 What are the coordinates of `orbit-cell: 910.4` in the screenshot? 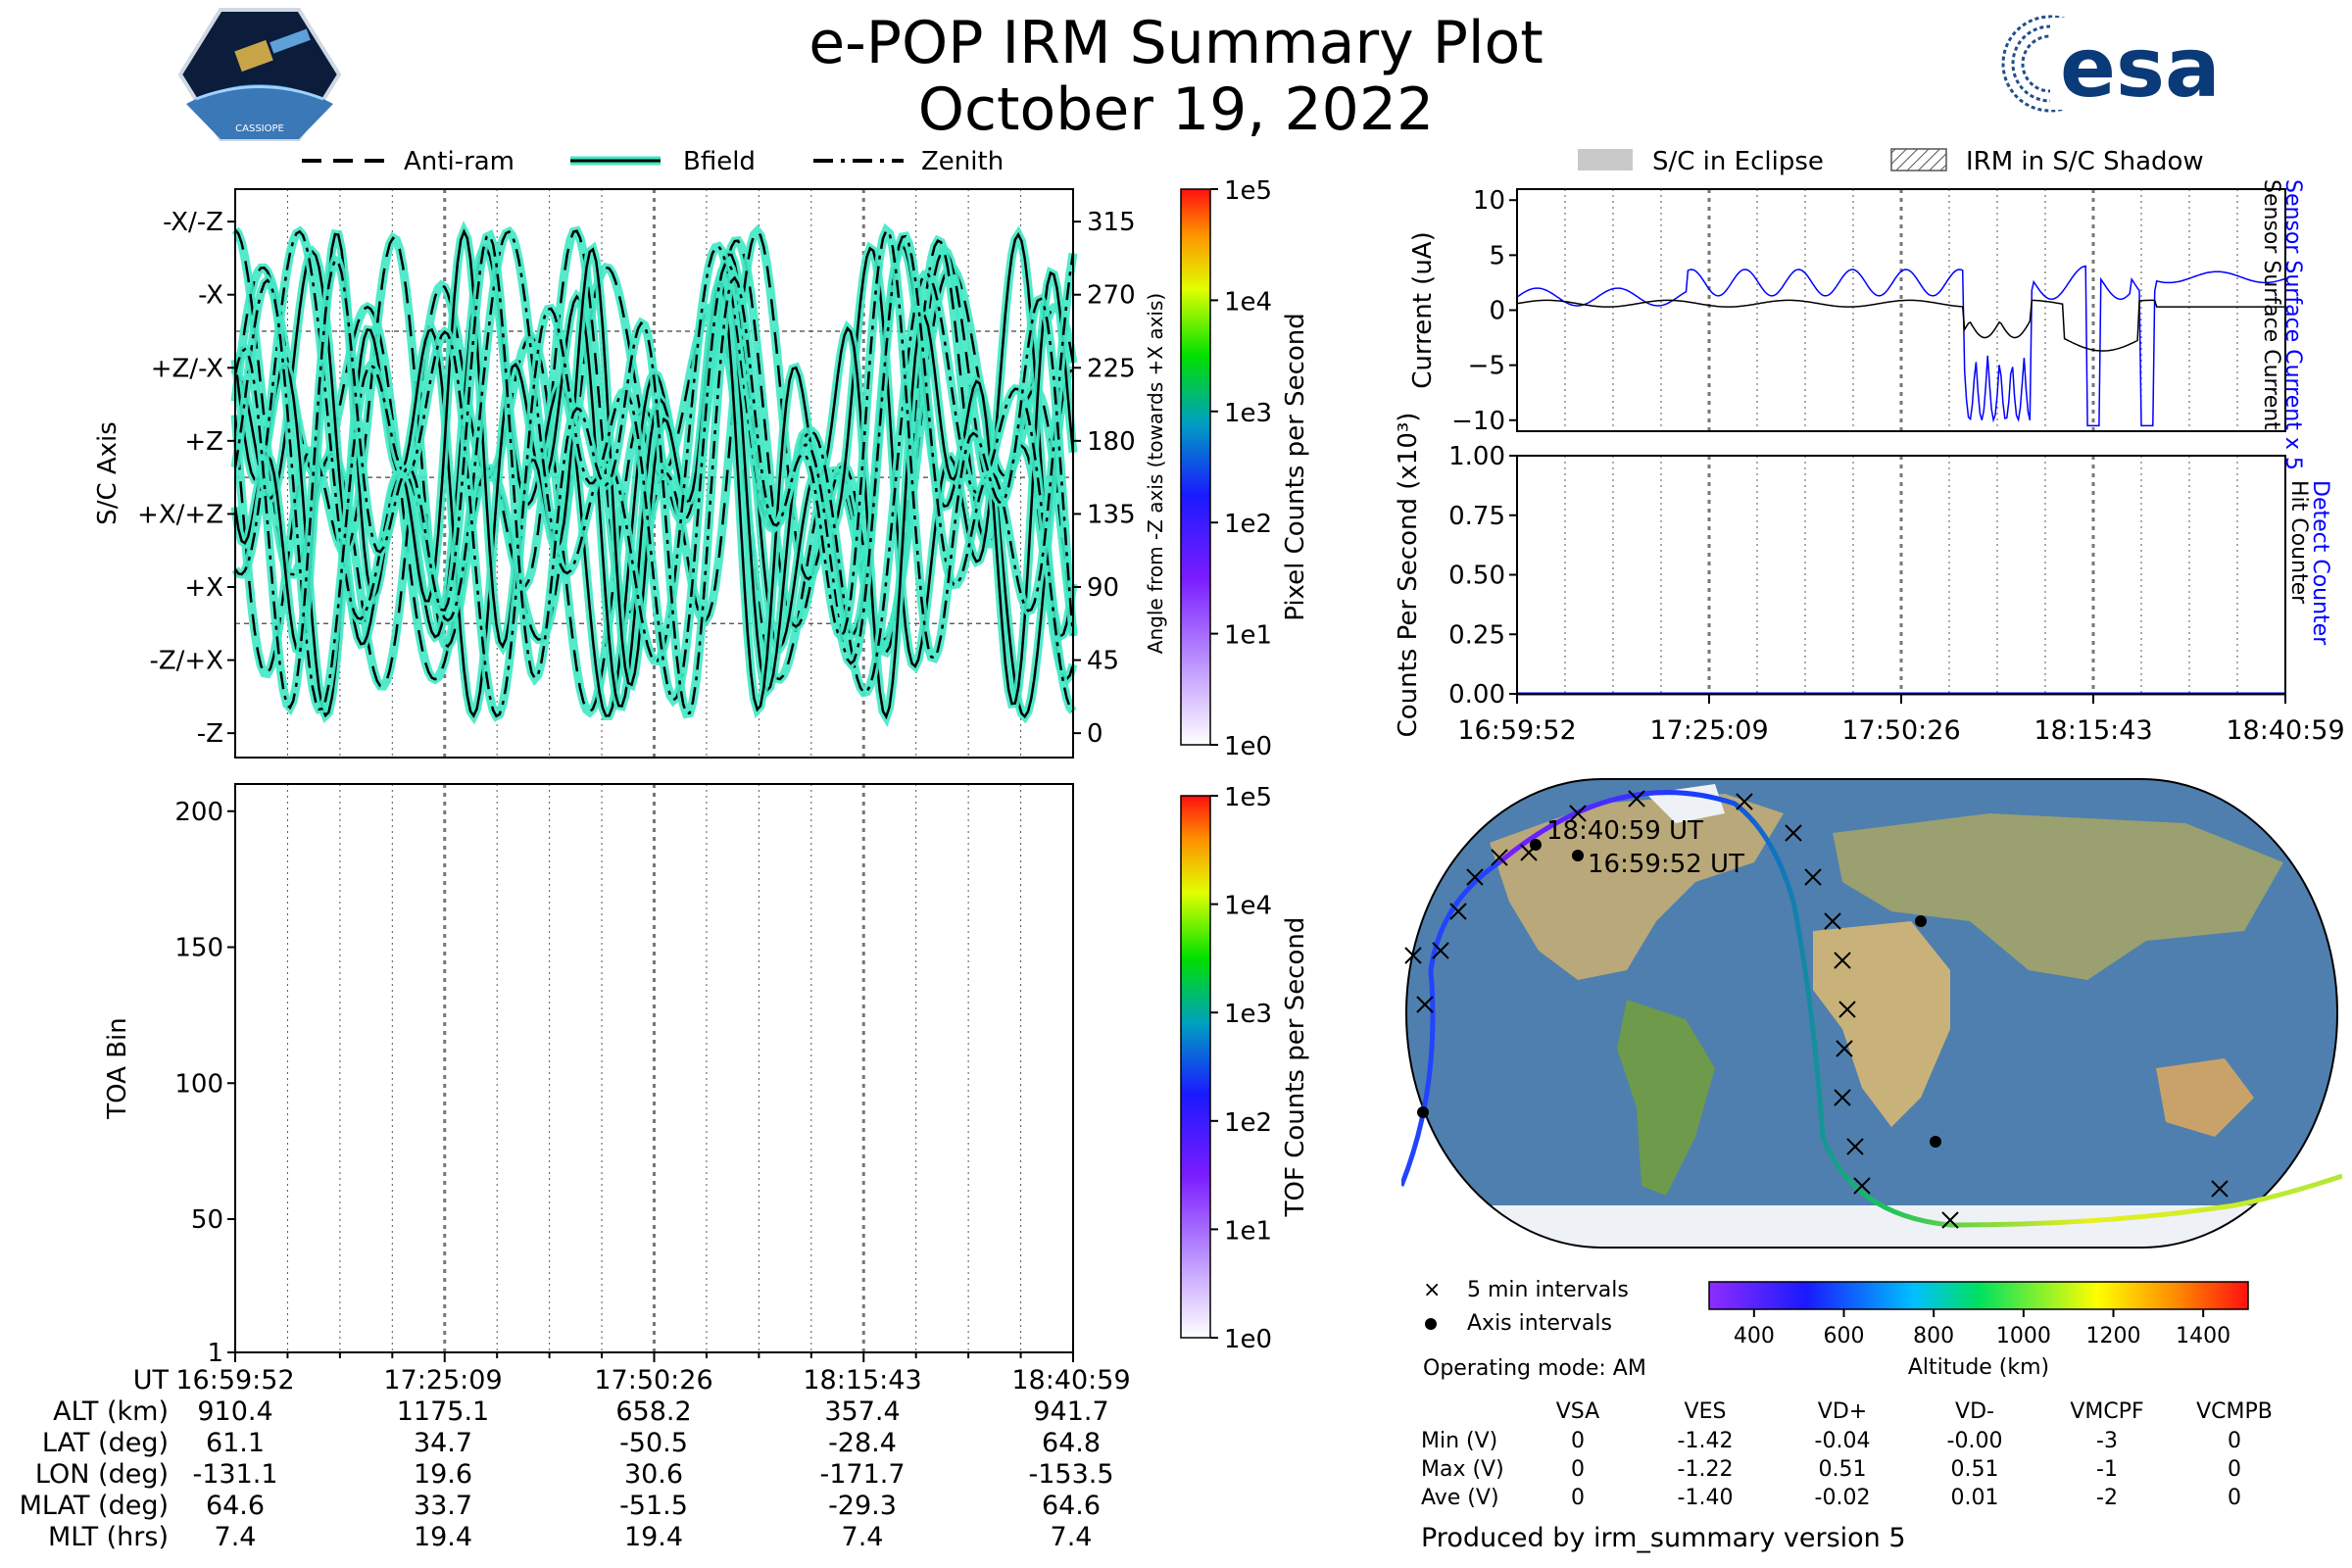 It's located at (235, 1411).